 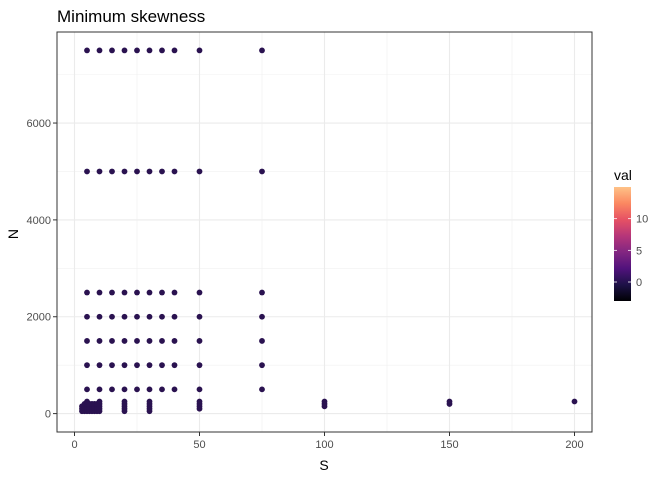 What do you see at coordinates (131, 16) in the screenshot?
I see `chart-title: Minimum skewness` at bounding box center [131, 16].